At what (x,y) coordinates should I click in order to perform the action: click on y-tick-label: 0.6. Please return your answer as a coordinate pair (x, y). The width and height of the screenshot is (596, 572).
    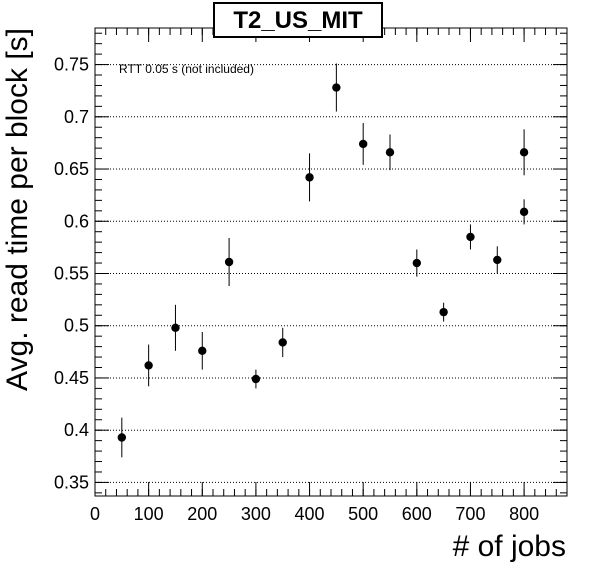
    Looking at the image, I should click on (76, 221).